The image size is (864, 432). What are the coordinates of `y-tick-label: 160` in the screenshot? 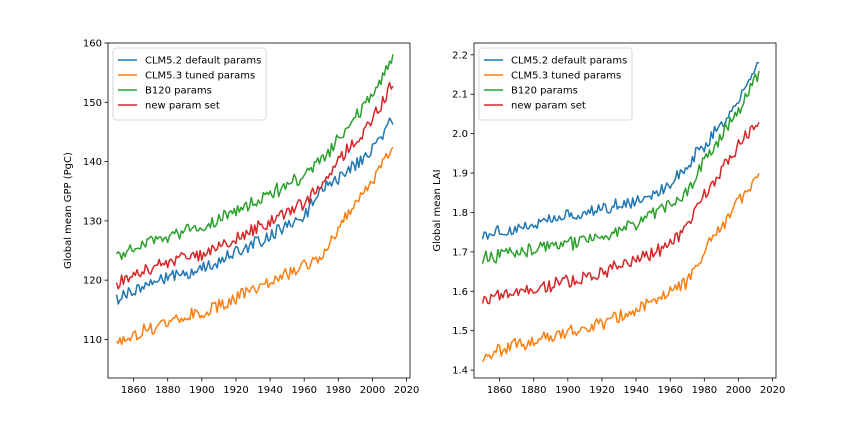 It's located at (92, 44).